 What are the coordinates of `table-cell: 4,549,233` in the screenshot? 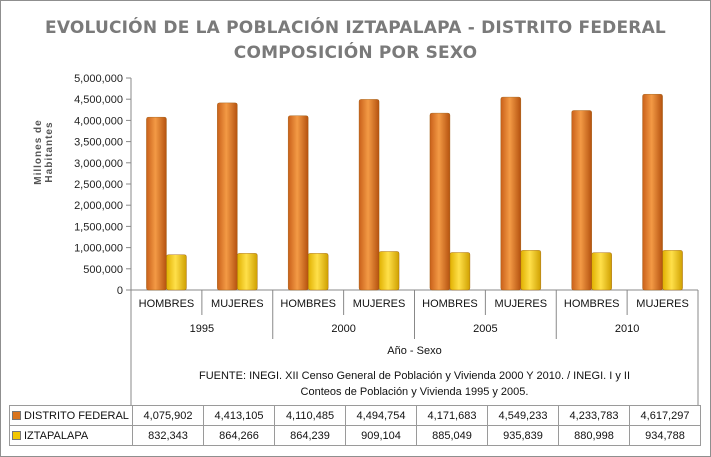 It's located at (523, 415).